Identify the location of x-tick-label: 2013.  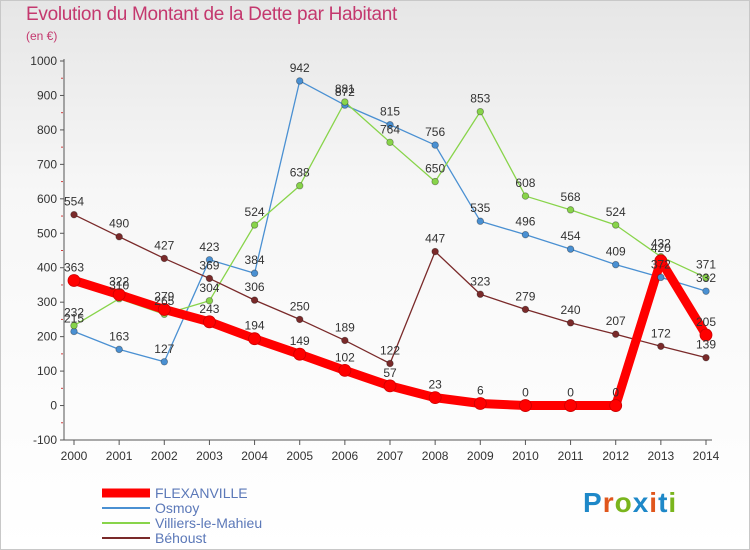
(661, 456).